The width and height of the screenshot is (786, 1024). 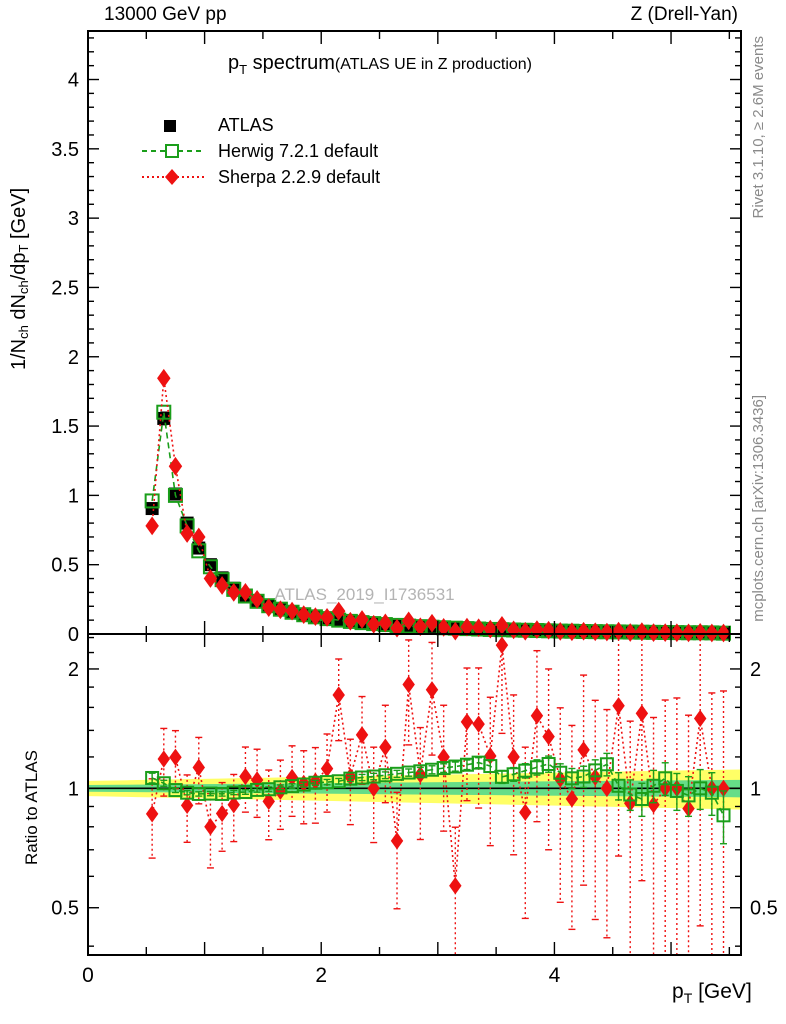 What do you see at coordinates (165, 14) in the screenshot?
I see `header-left: 13000 GeV pp` at bounding box center [165, 14].